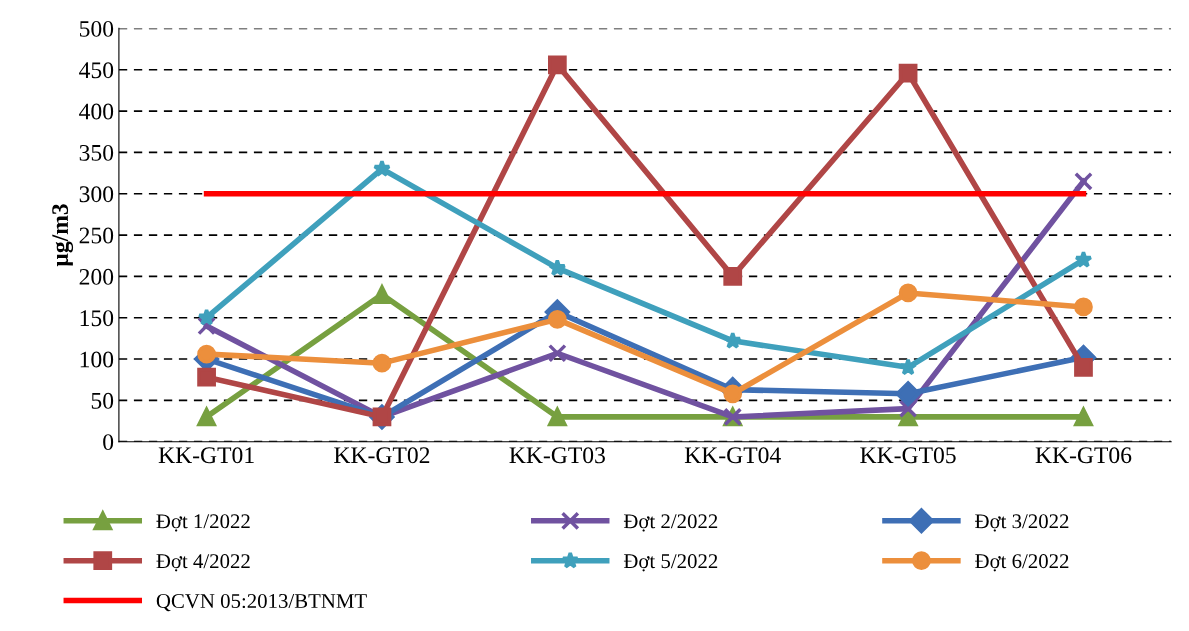 This screenshot has width=1189, height=631. Describe the element at coordinates (1083, 455) in the screenshot. I see `x-tick-label: KK-GT06` at that location.